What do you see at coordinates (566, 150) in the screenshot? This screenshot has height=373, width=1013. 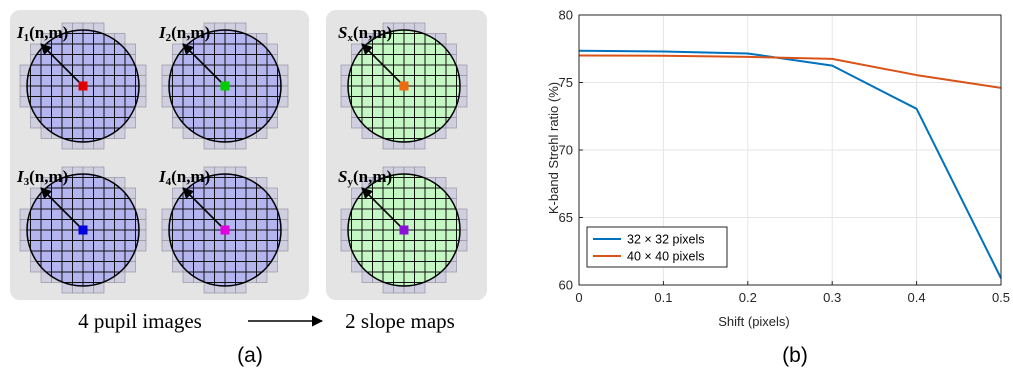 I see `y-tick-label: 70` at bounding box center [566, 150].